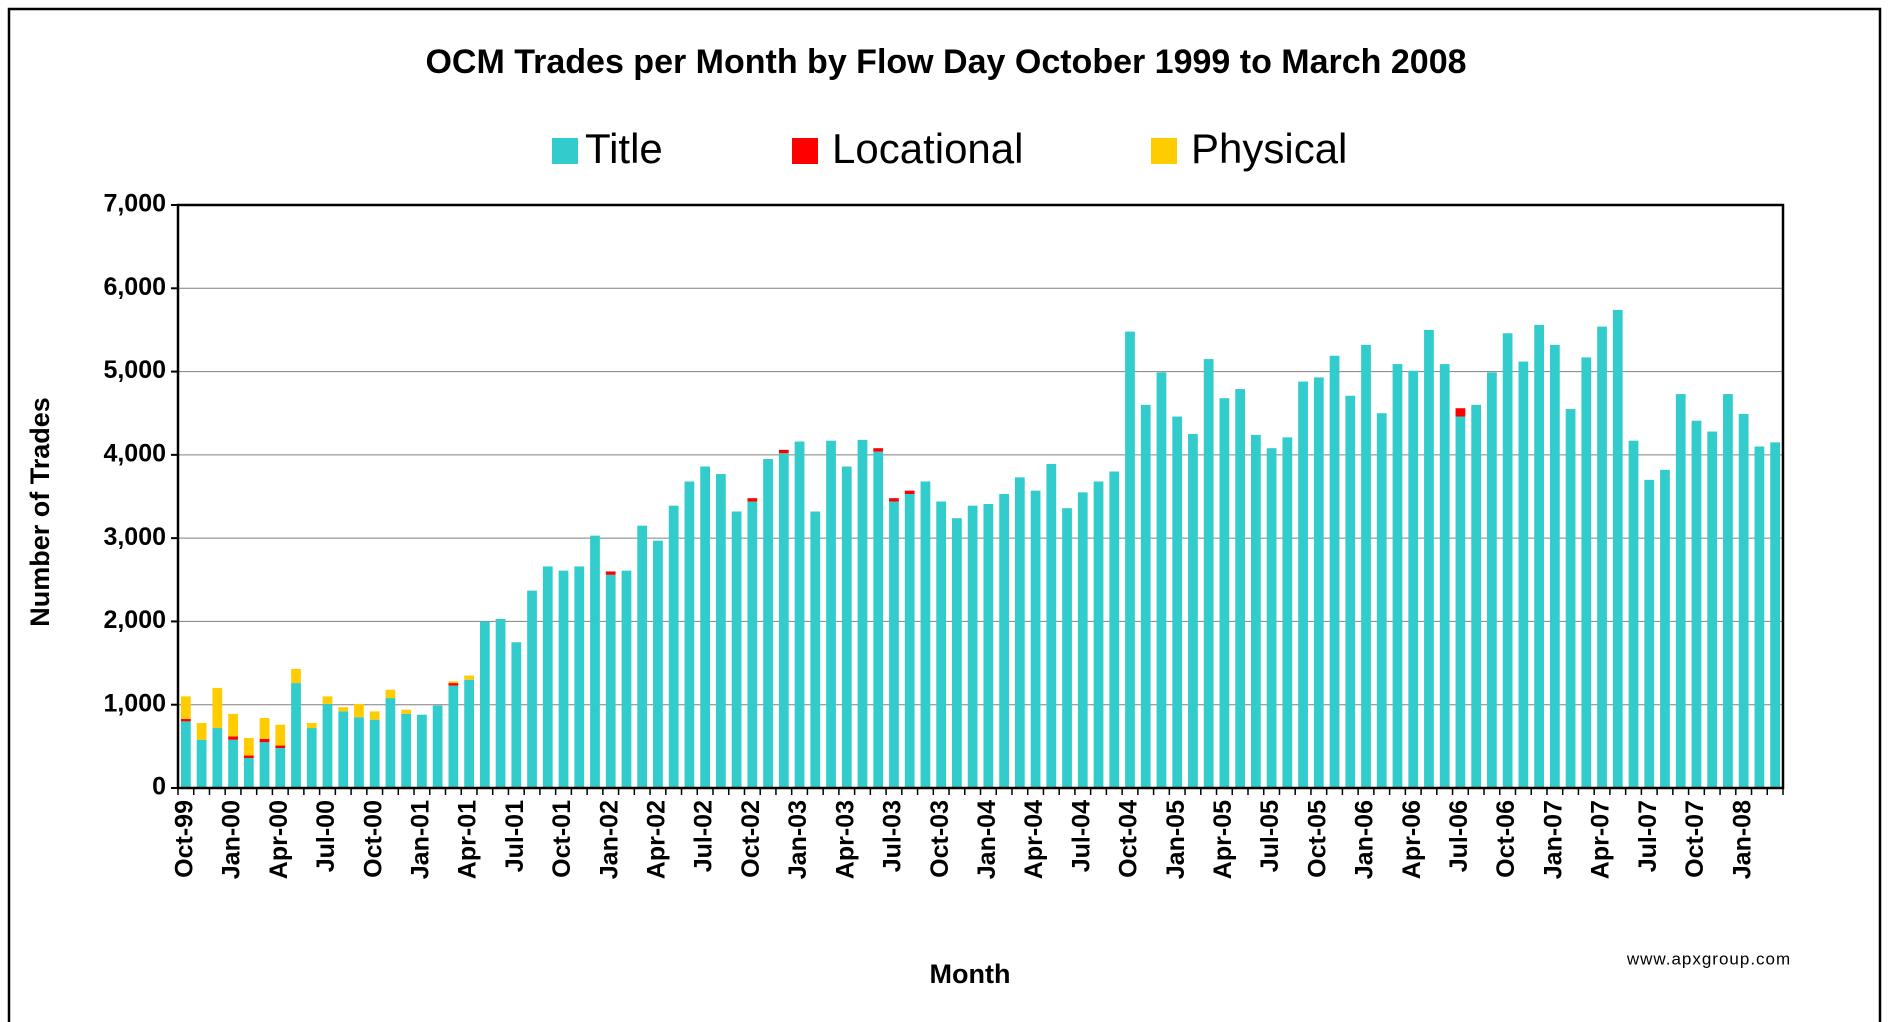 This screenshot has height=1022, width=1889. I want to click on y-tick-label: 1,000, so click(134, 703).